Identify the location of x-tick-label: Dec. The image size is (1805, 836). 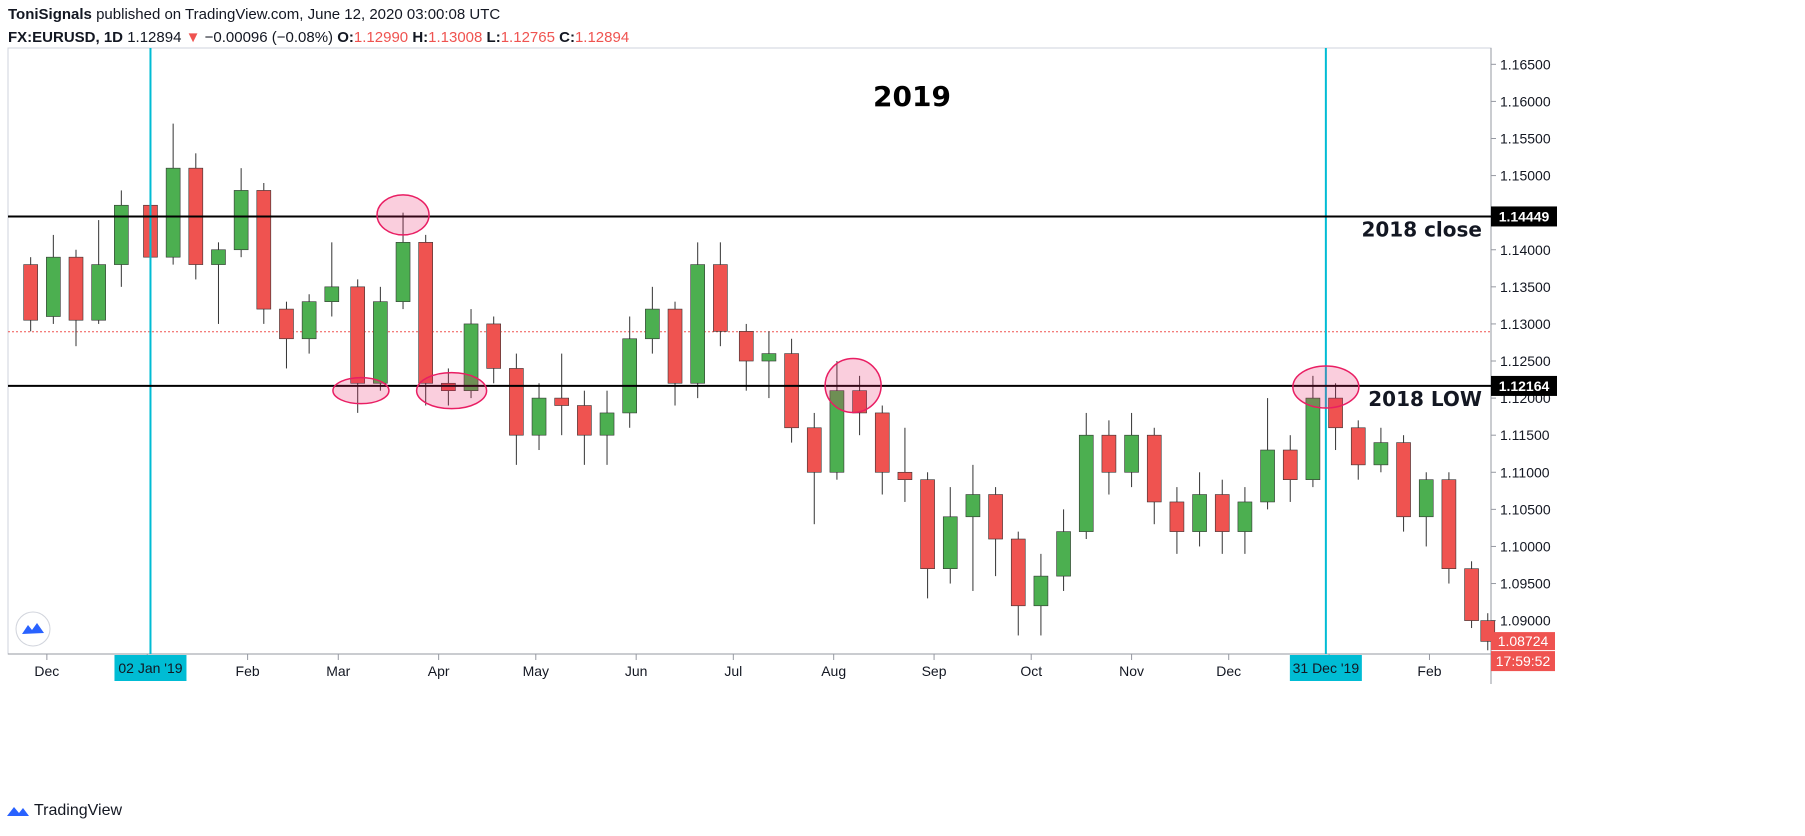
(1228, 671).